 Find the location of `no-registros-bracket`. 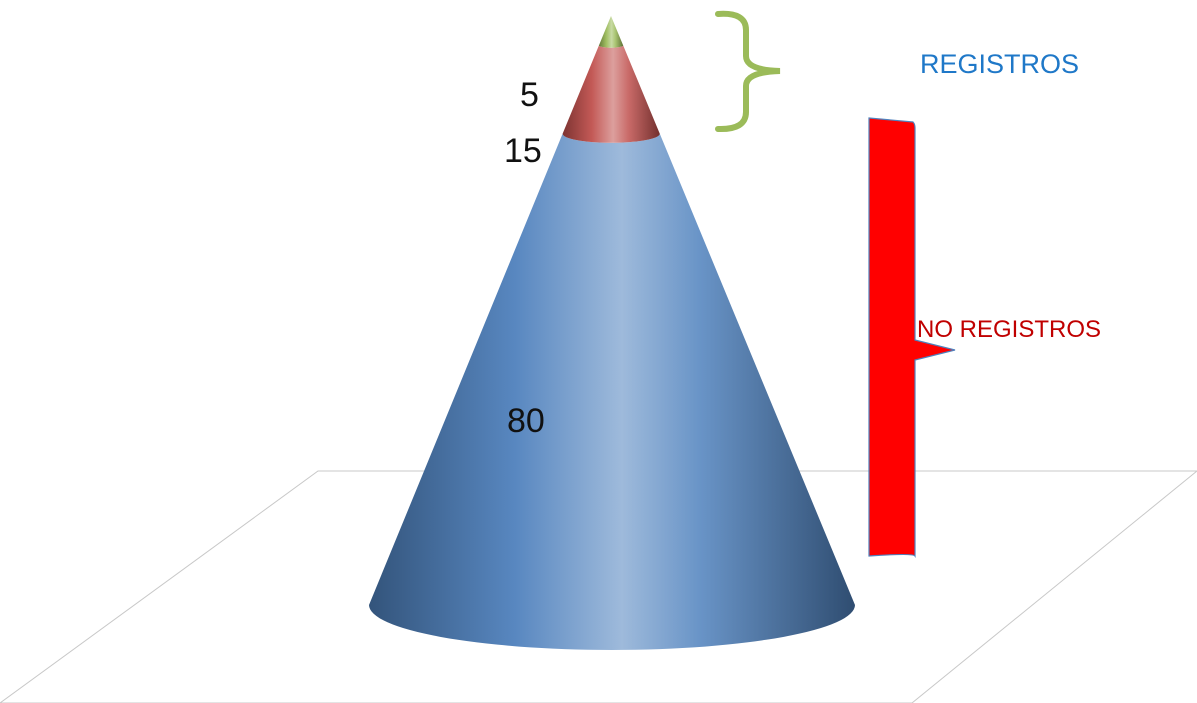

no-registros-bracket is located at coordinates (912, 337).